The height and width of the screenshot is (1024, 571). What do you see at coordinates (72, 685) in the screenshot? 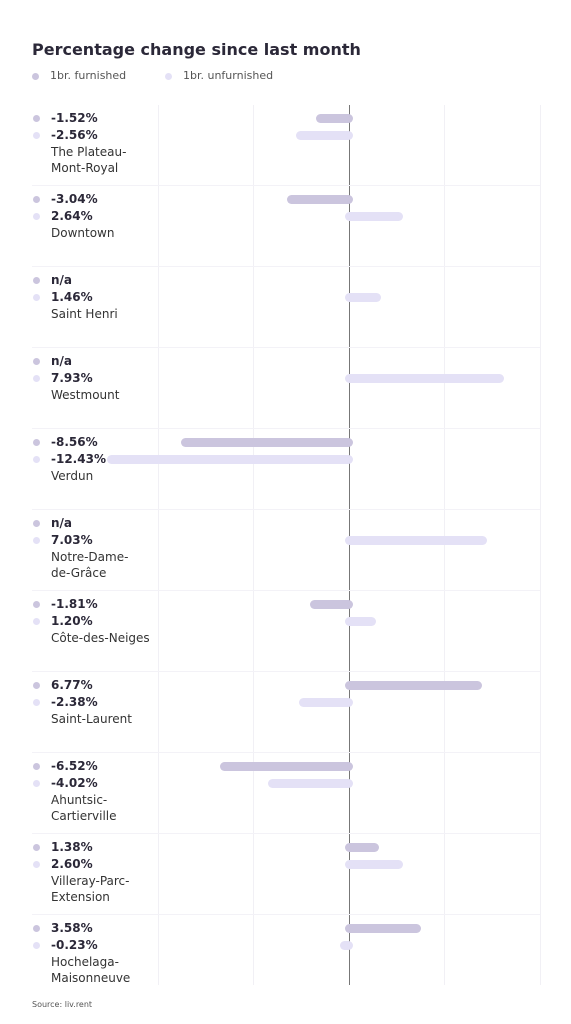
I see `value-label: 6.77%` at bounding box center [72, 685].